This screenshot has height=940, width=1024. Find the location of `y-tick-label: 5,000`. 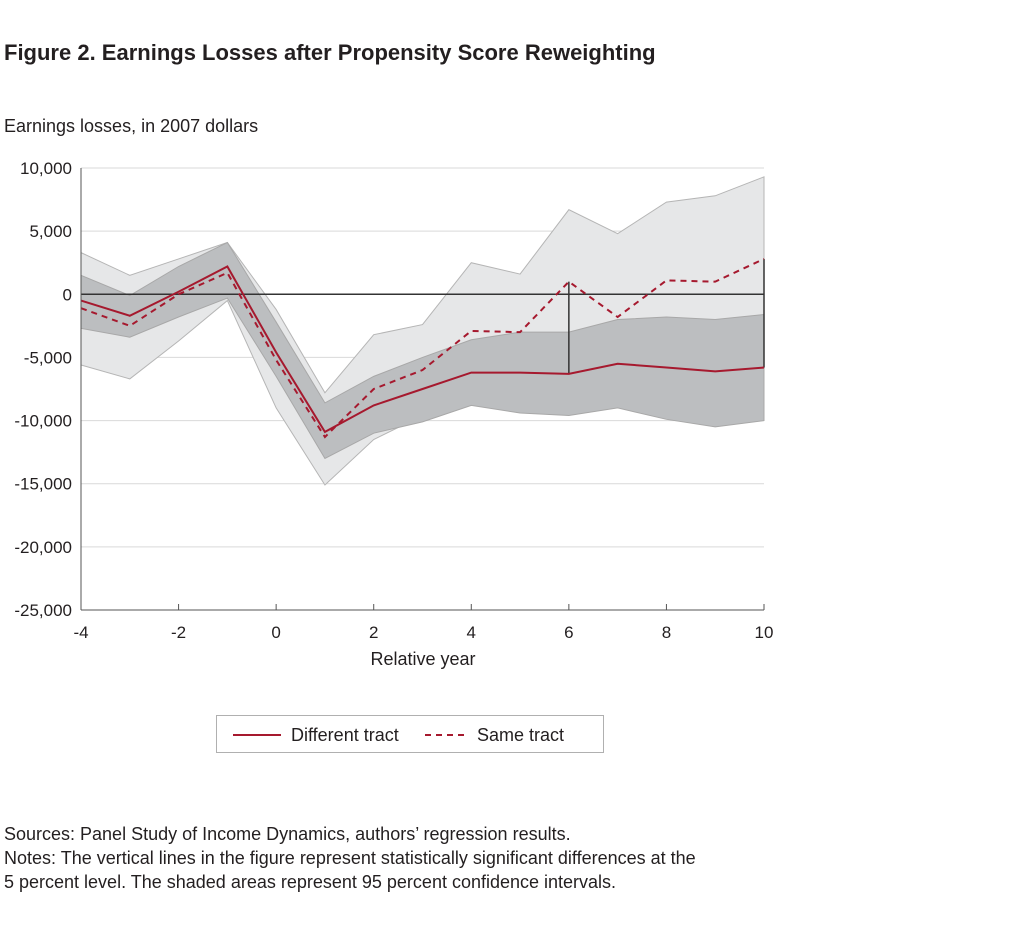

y-tick-label: 5,000 is located at coordinates (50, 231).